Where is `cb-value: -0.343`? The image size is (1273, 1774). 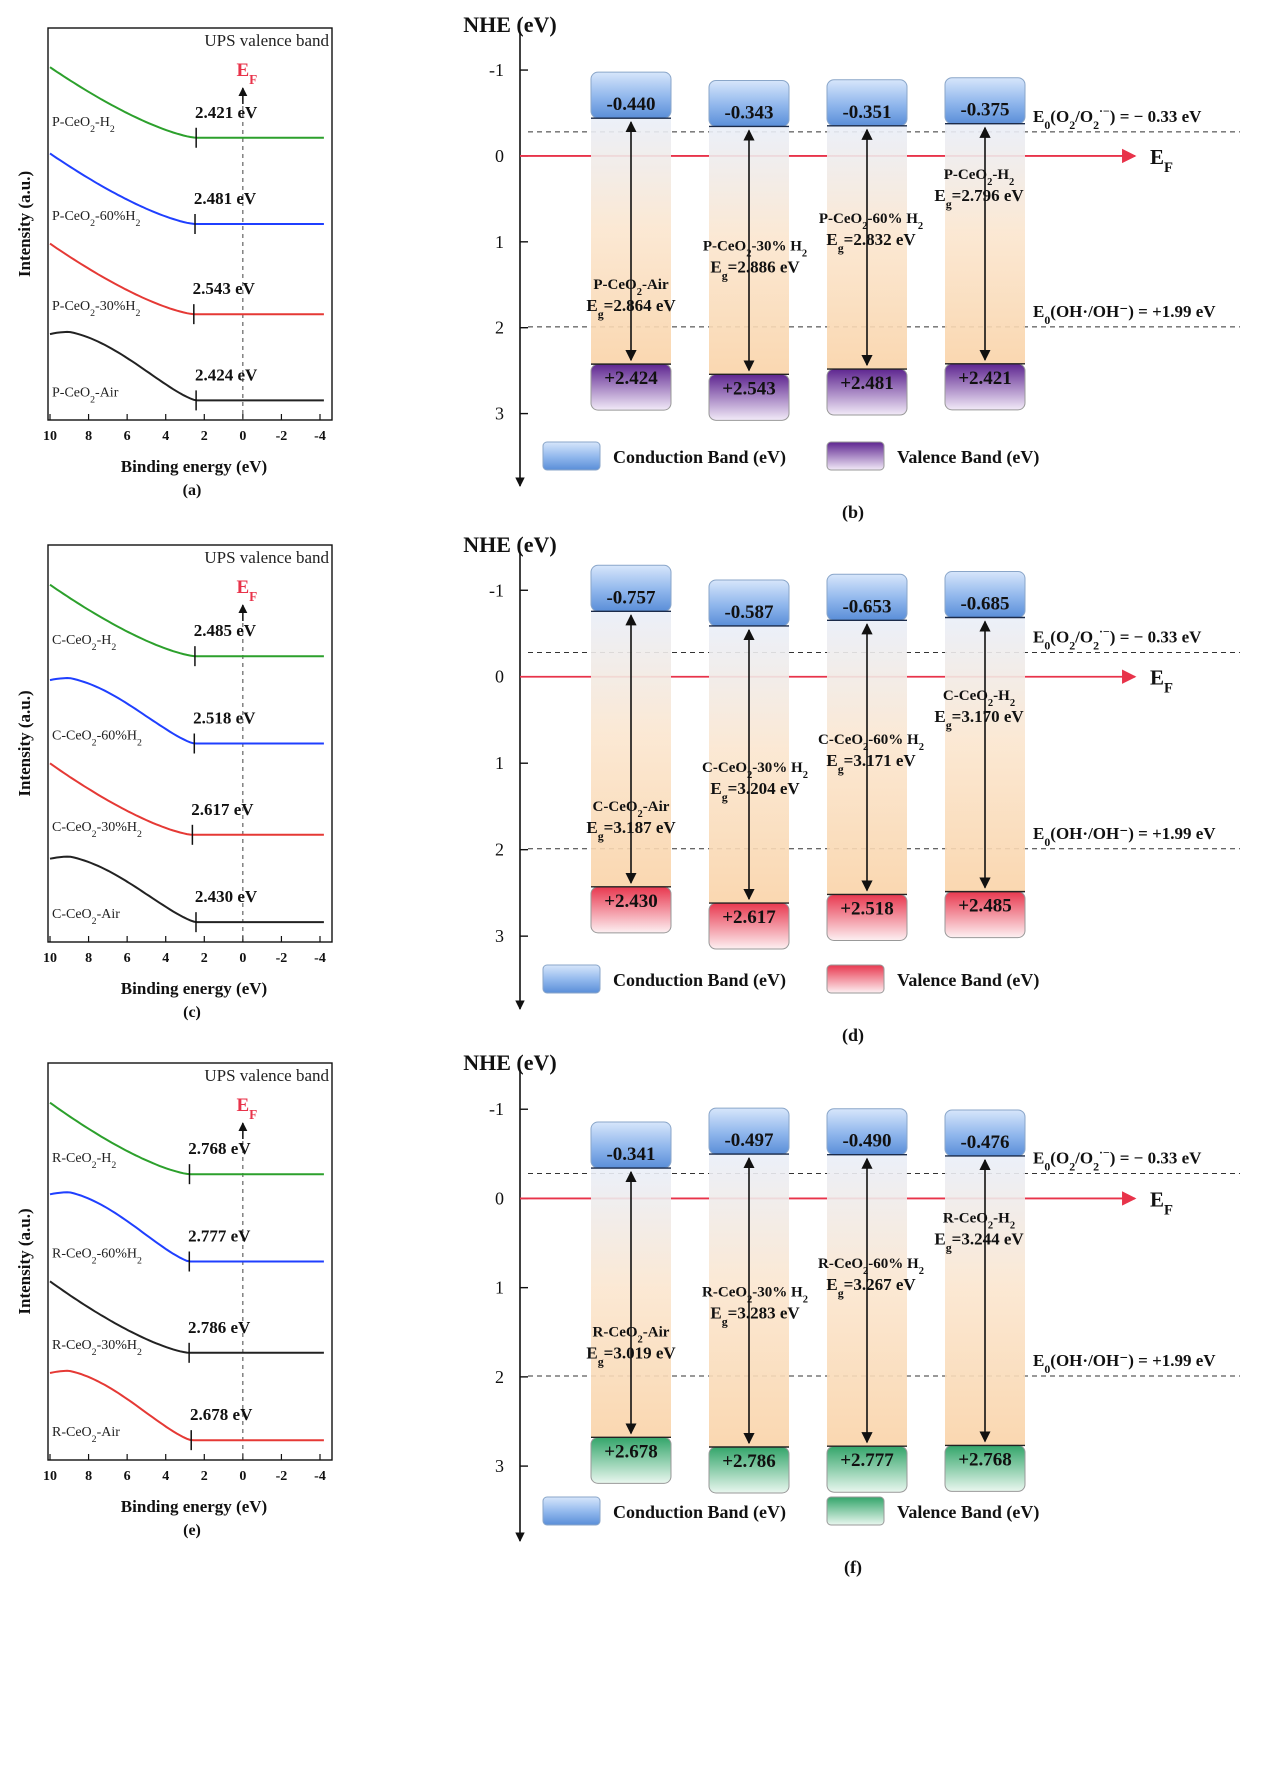
cb-value: -0.343 is located at coordinates (748, 112).